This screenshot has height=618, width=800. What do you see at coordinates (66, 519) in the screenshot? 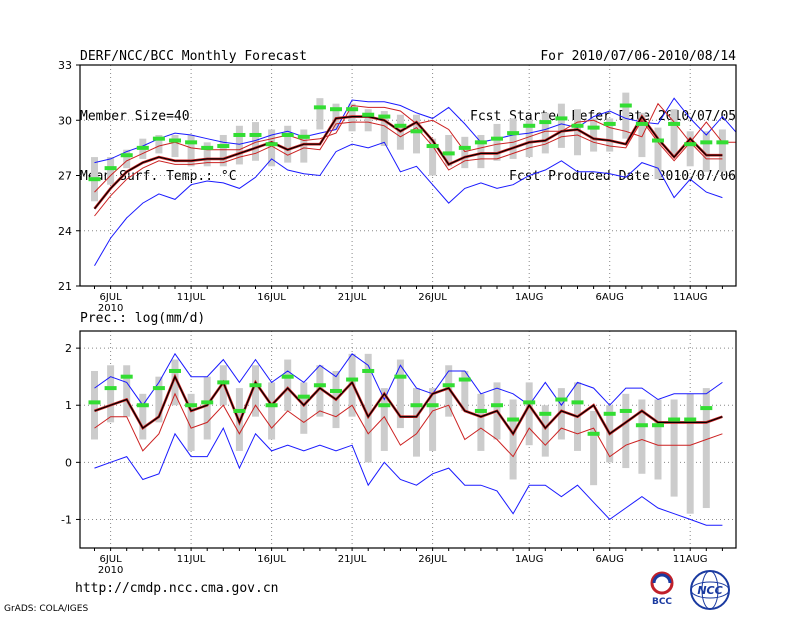
I see `prec-ytick-label: -1` at bounding box center [66, 519].